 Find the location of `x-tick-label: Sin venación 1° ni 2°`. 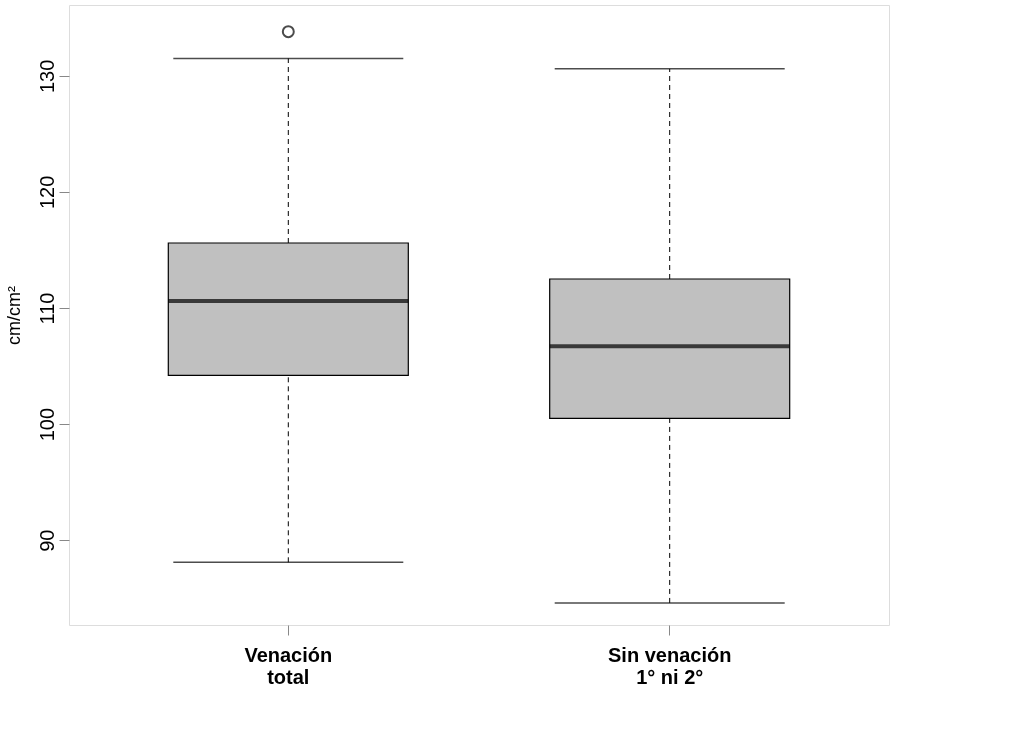

x-tick-label: Sin venación 1° ni 2° is located at coordinates (670, 665).